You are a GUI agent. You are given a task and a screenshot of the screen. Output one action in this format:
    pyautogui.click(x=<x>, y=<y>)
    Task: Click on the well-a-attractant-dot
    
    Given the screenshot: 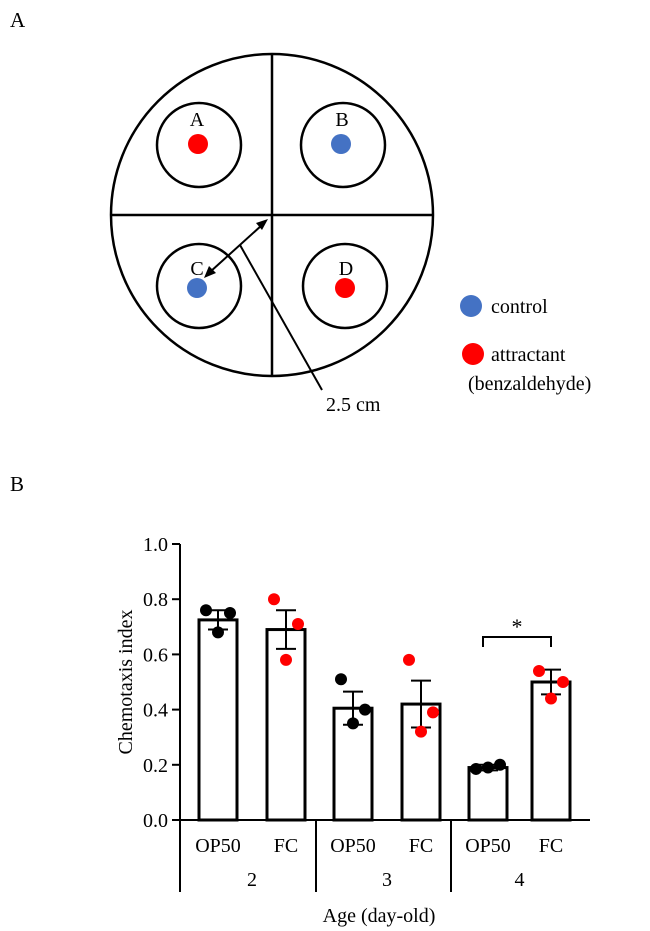 What is the action you would take?
    pyautogui.click(x=198, y=144)
    